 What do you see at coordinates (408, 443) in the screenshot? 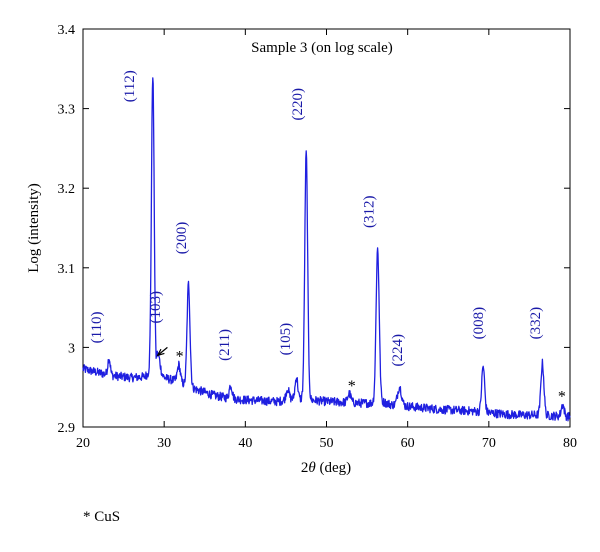
I see `x-tick-label: 60` at bounding box center [408, 443].